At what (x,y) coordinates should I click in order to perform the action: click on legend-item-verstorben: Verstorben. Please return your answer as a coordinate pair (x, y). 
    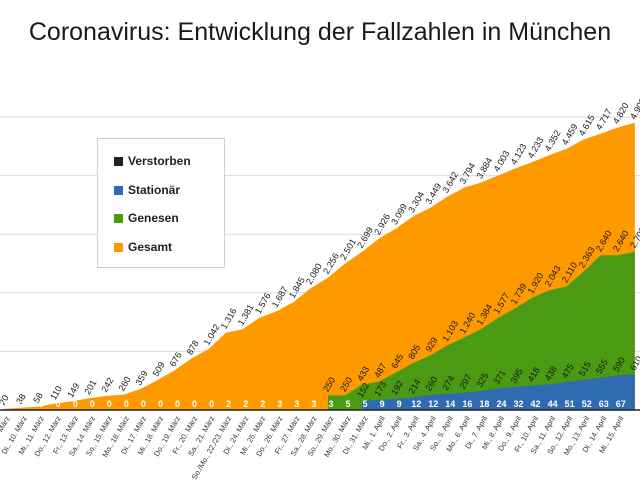
    Looking at the image, I should click on (152, 161).